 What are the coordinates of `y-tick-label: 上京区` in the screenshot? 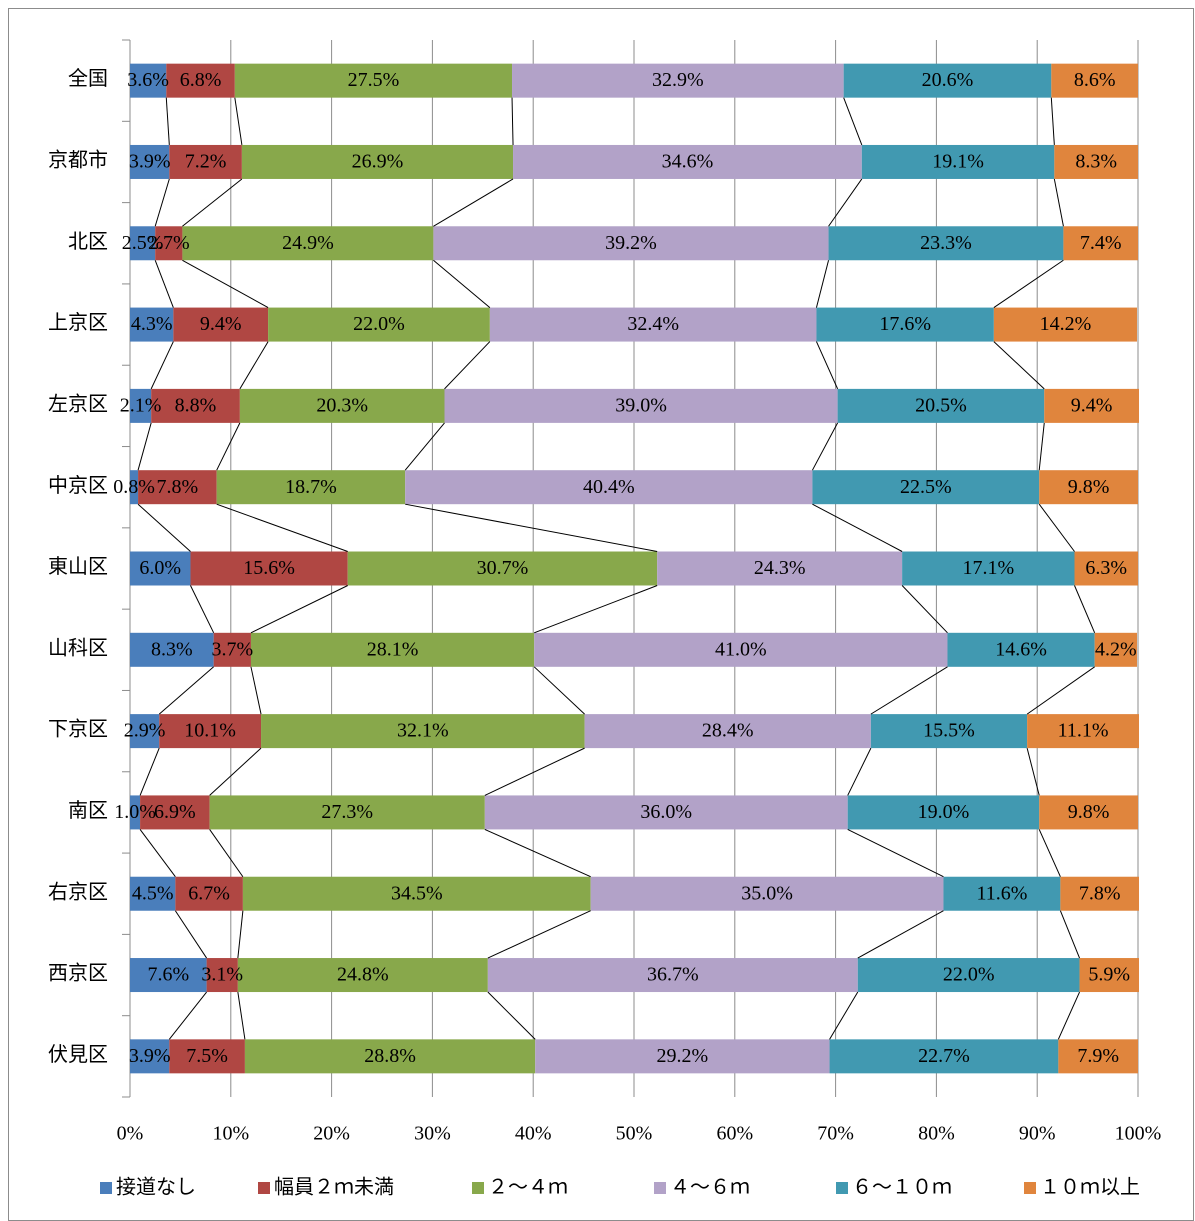 It's located at (78, 322).